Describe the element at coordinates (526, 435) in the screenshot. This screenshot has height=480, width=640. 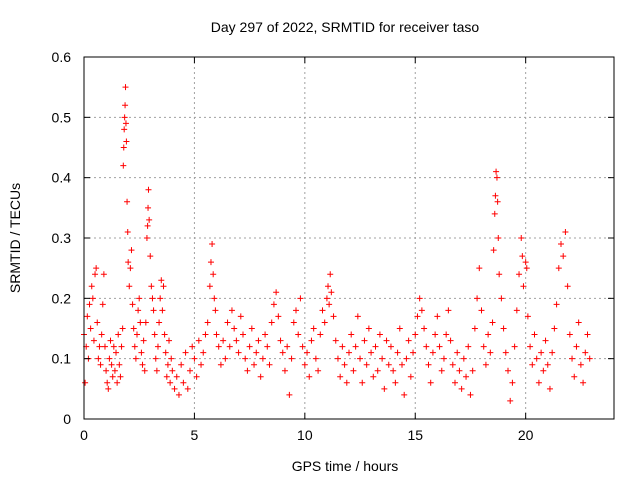
I see `x-tick-label: 20` at that location.